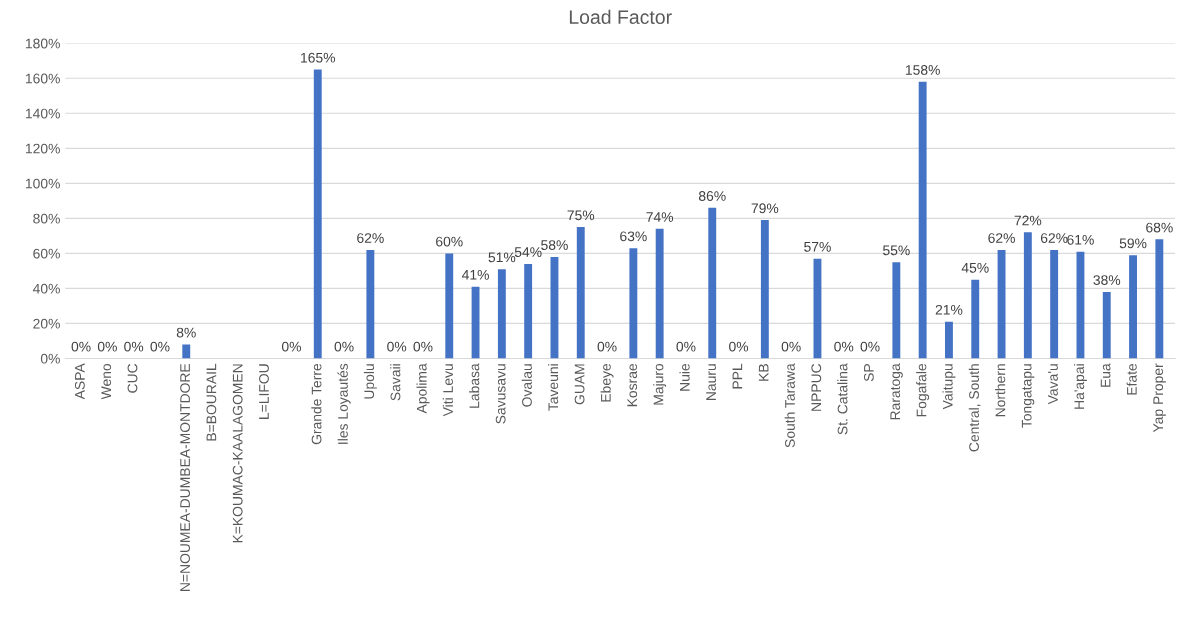  I want to click on data-label: 74%, so click(660, 217).